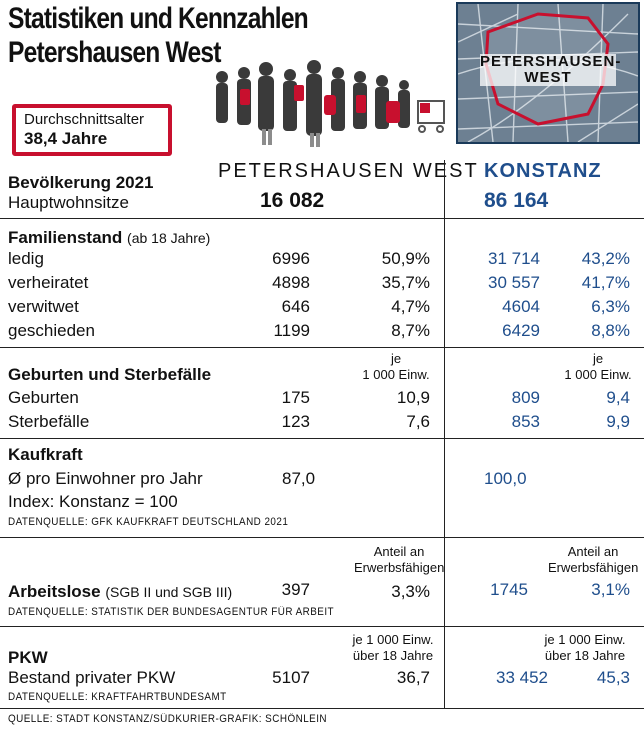 The image size is (644, 733). Describe the element at coordinates (605, 282) in the screenshot. I see `family-row-city-pct: 41,7%` at that location.